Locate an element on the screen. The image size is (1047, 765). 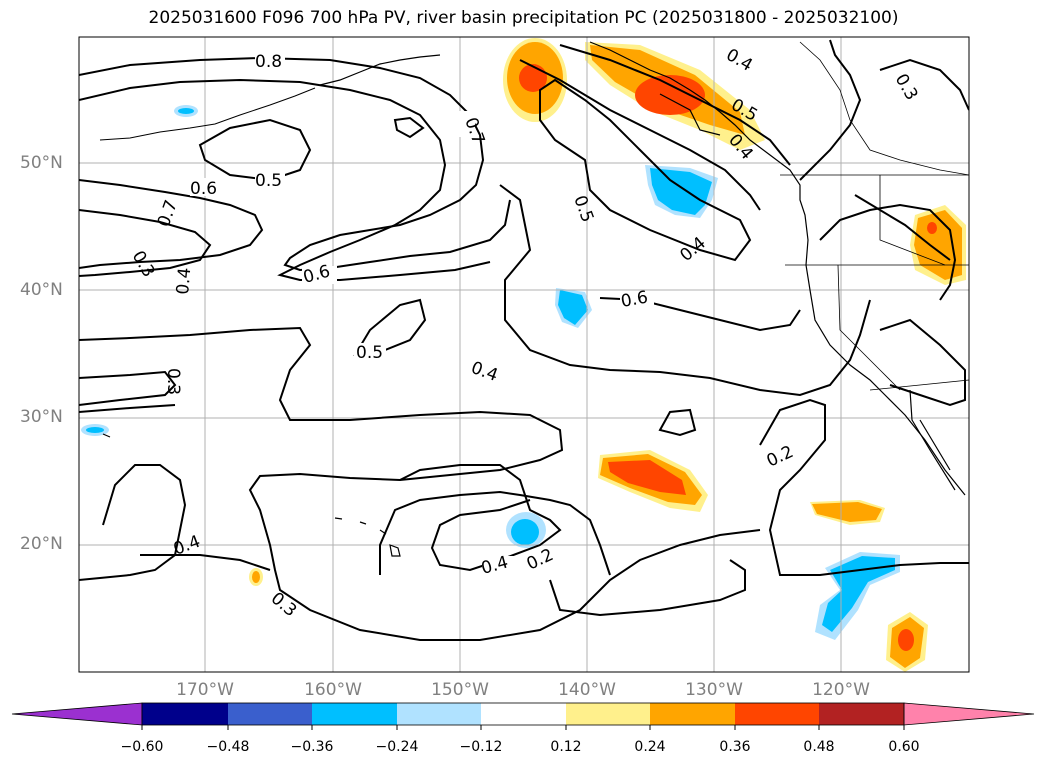
colorbar-tick-label: 0.36 is located at coordinates (735, 747).